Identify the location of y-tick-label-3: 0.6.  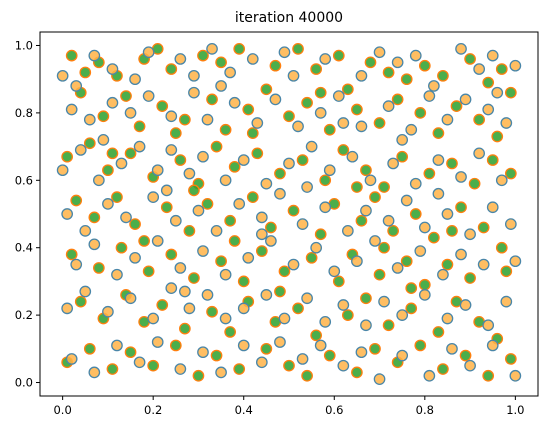
(24, 180).